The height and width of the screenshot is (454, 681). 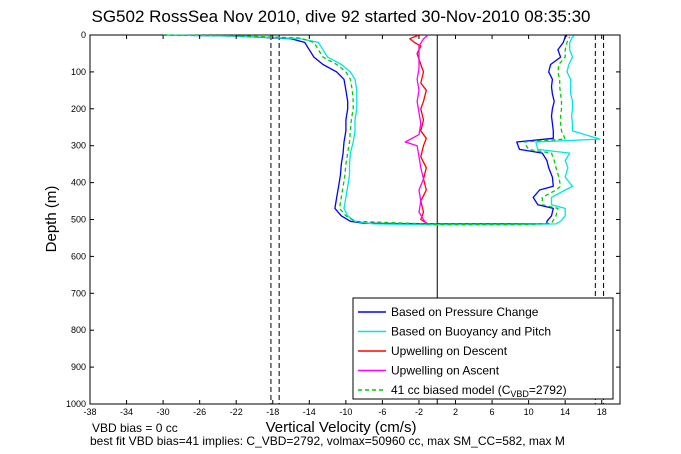 What do you see at coordinates (163, 412) in the screenshot?
I see `x-tick-label: -30` at bounding box center [163, 412].